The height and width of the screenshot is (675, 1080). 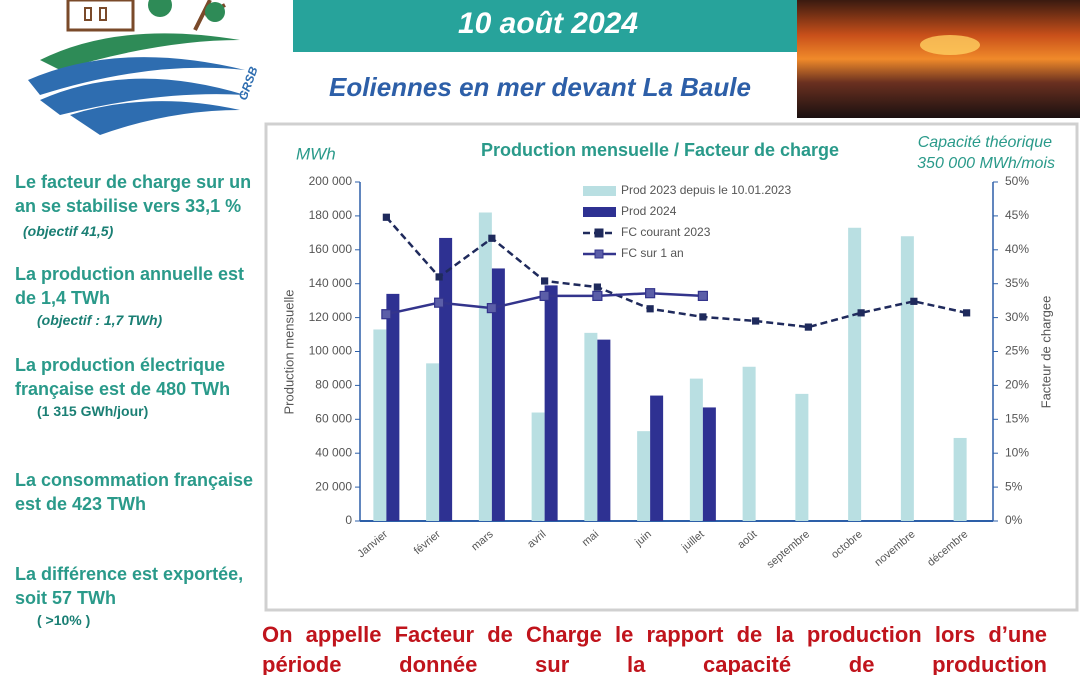 What do you see at coordinates (1017, 418) in the screenshot?
I see `y2-tick-label: 15%` at bounding box center [1017, 418].